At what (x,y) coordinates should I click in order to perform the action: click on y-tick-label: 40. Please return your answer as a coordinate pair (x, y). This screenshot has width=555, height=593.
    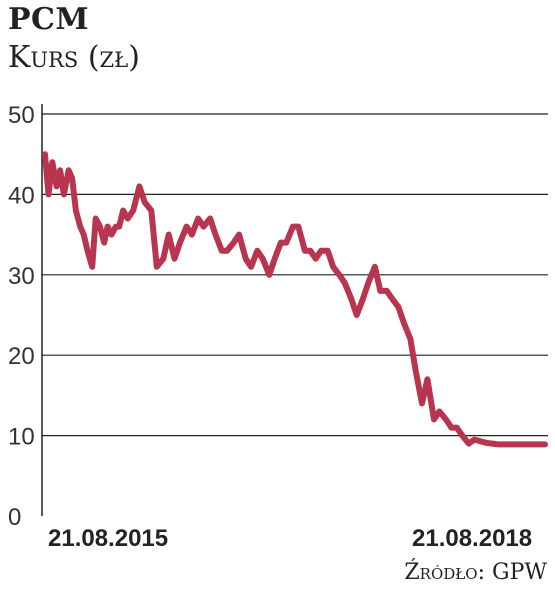
    Looking at the image, I should click on (21, 195).